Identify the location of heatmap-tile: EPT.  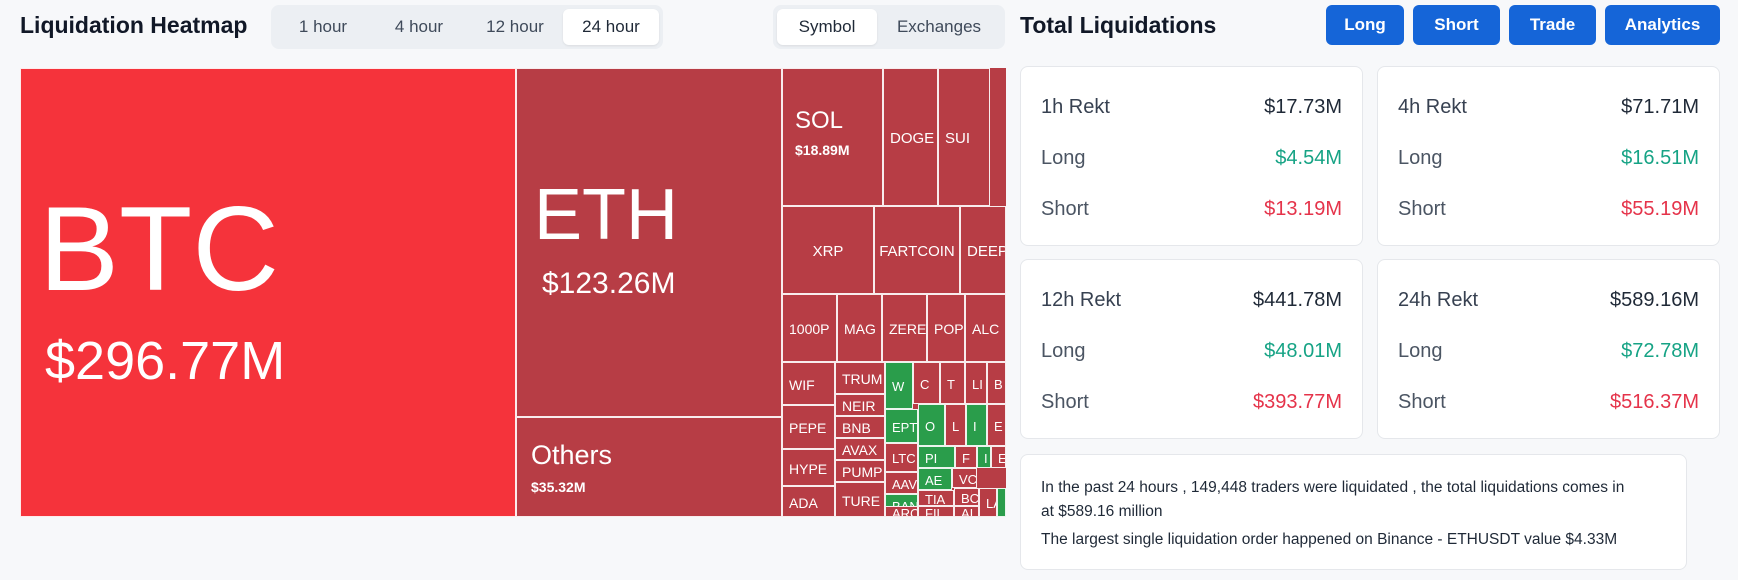
(901, 426).